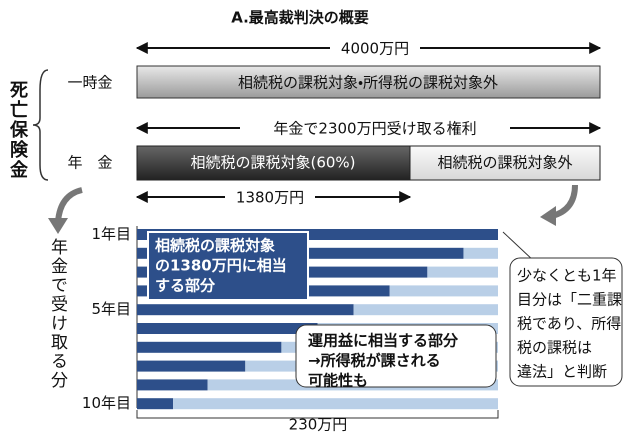 This screenshot has height=439, width=630. Describe the element at coordinates (374, 361) in the screenshot. I see `text-line: →所得税が課される` at that location.